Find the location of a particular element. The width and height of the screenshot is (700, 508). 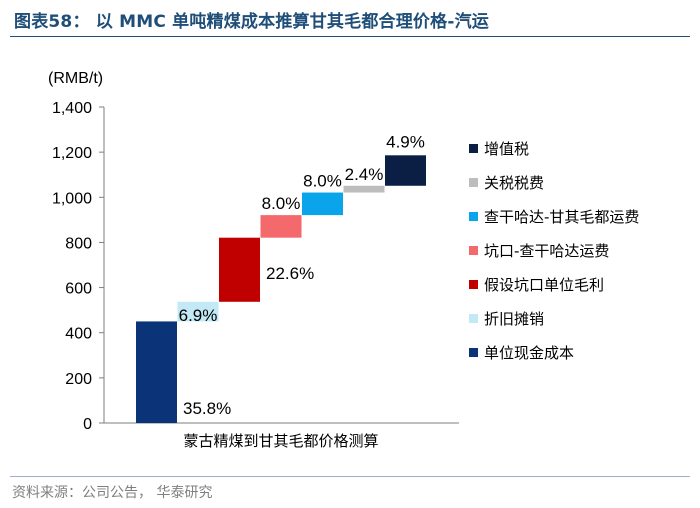

legend-label-6: 折旧摊销 is located at coordinates (514, 319).